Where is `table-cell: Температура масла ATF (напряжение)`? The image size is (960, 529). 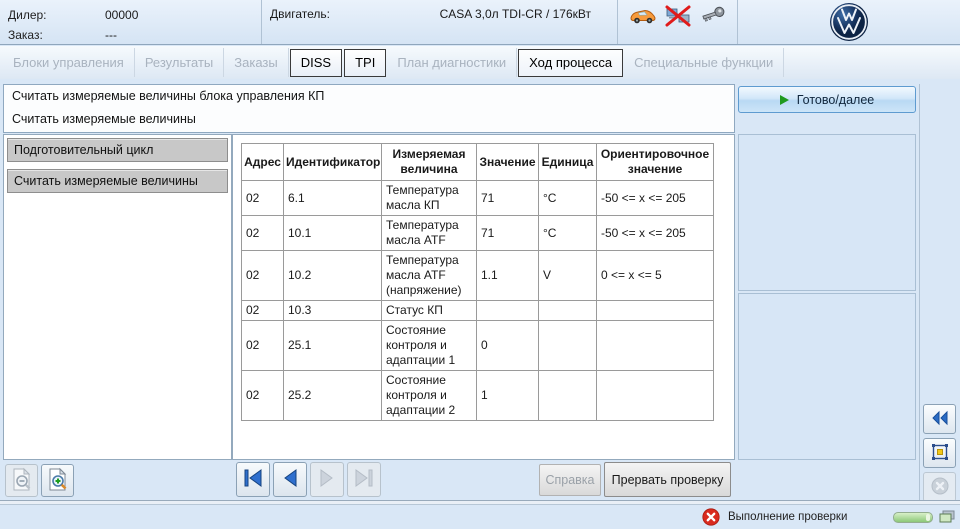 table-cell: Температура масла ATF (напряжение) is located at coordinates (429, 275).